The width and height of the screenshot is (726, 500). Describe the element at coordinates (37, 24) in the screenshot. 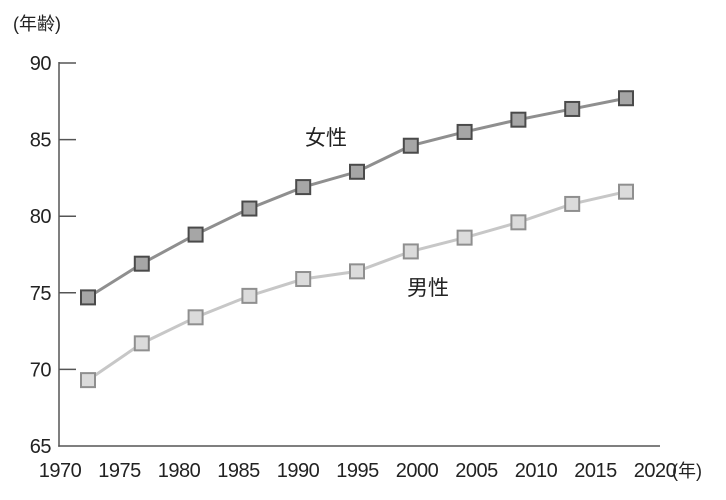

I see `y-axis-unit-label: (年齢)` at that location.